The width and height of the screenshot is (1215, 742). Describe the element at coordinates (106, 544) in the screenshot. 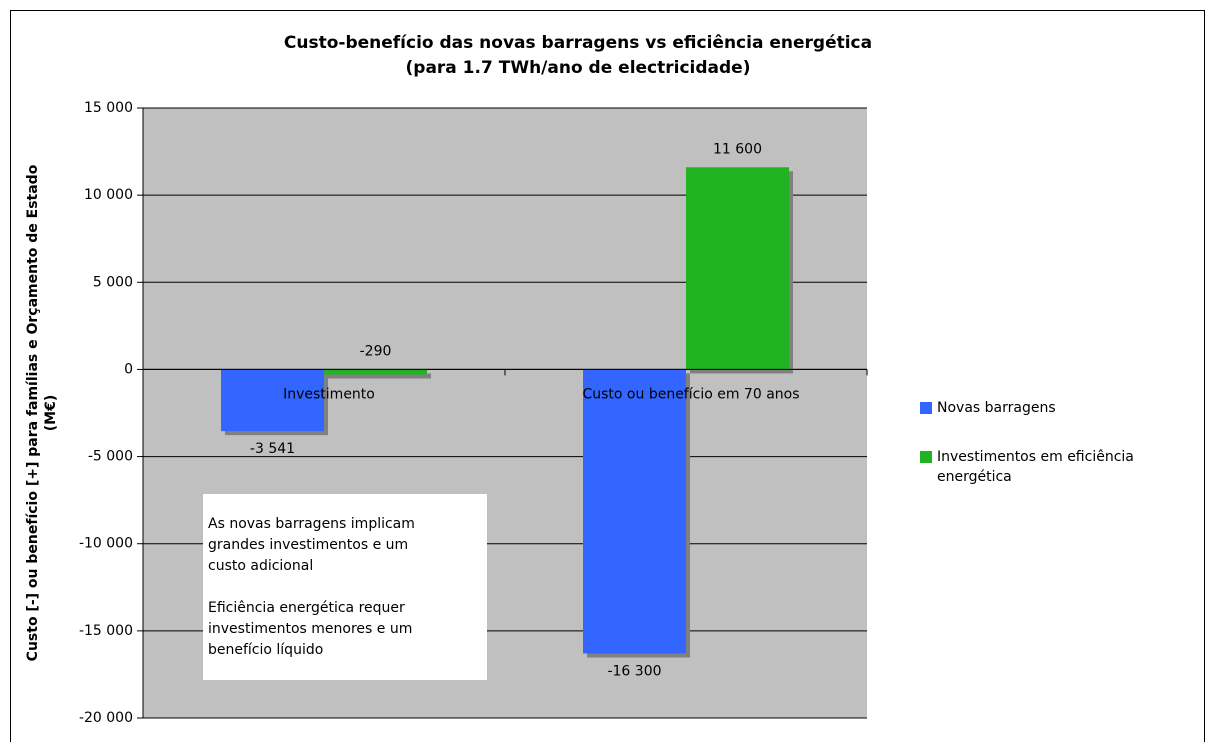

I see `y-tick-label: -10 000` at that location.